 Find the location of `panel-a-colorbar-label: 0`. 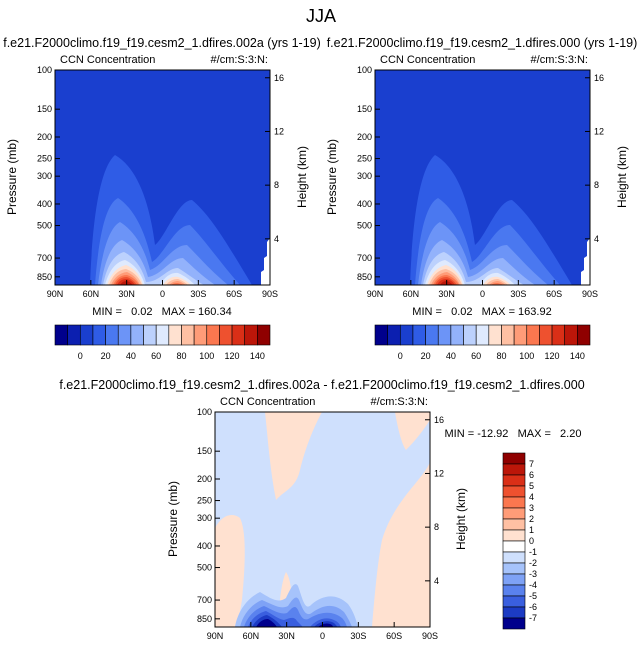

panel-a-colorbar-label: 0 is located at coordinates (80, 356).